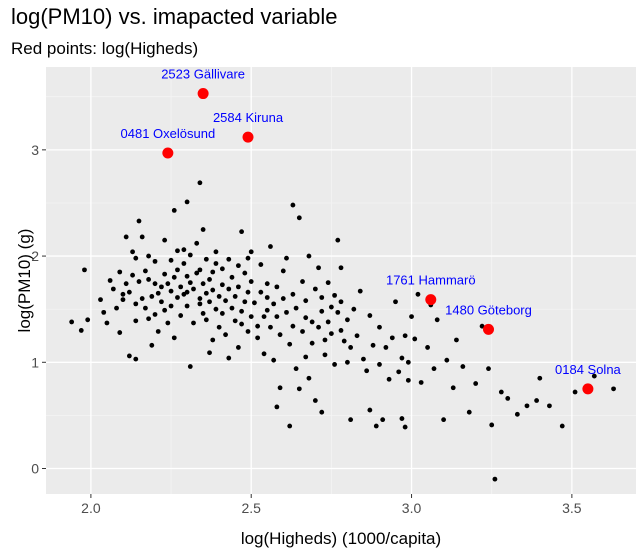 The height and width of the screenshot is (553, 644). Describe the element at coordinates (588, 369) in the screenshot. I see `annotation-label: 0184 Solna` at that location.